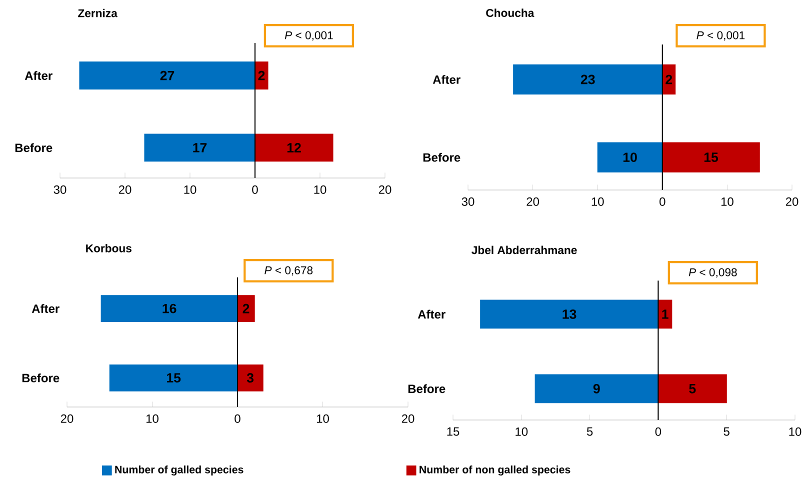 Image resolution: width=803 pixels, height=501 pixels. I want to click on chart-title: Jbel Abderrahmane, so click(524, 250).